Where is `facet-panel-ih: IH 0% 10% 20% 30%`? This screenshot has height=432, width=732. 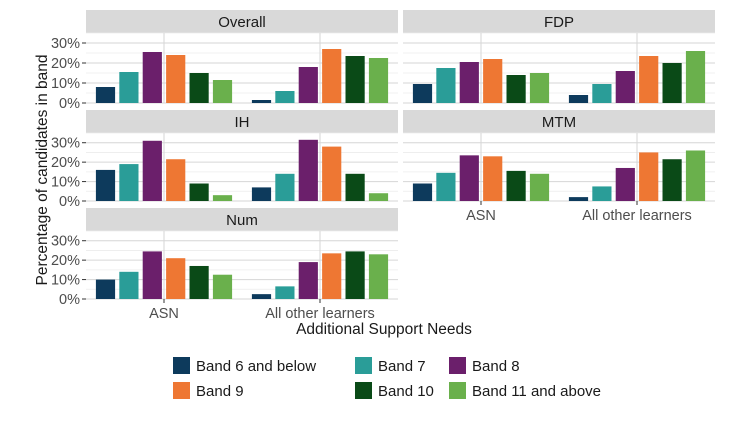 facet-panel-ih: IH 0% 10% 20% 30% is located at coordinates (224, 160).